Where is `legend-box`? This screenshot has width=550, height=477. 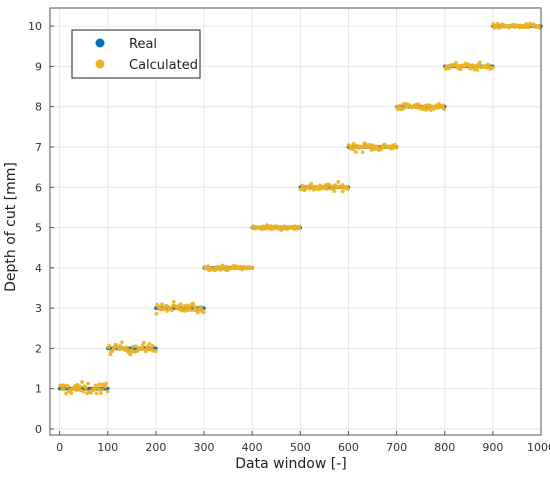 legend-box is located at coordinates (136, 54).